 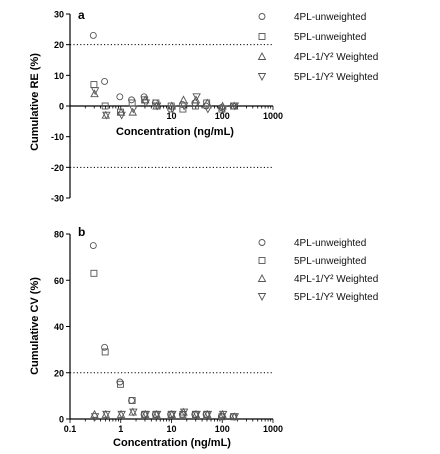 I want to click on panel-a-legend-label: 4PL-1/Y² Weighted, so click(x=336, y=57).